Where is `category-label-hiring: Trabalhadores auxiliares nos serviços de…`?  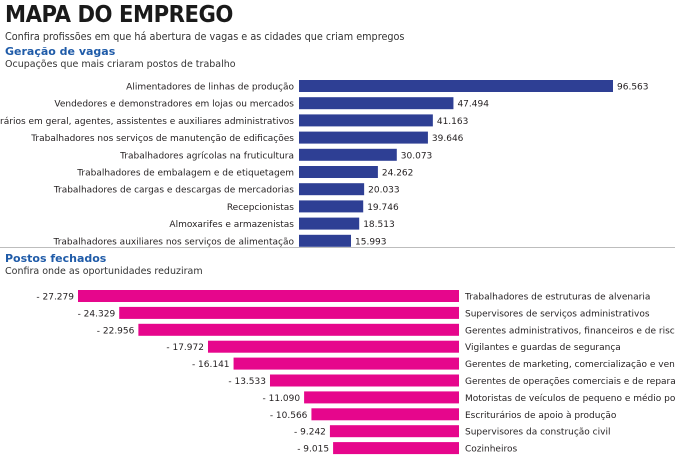
category-label-hiring: Trabalhadores auxiliares nos serviços de… is located at coordinates (174, 242).